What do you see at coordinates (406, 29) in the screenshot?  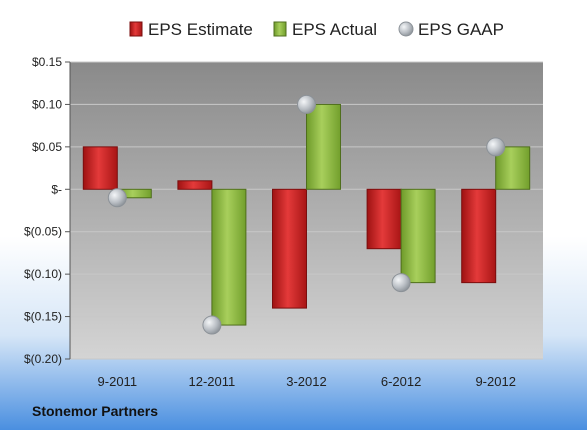 I see `legend-swatch-gaap` at bounding box center [406, 29].